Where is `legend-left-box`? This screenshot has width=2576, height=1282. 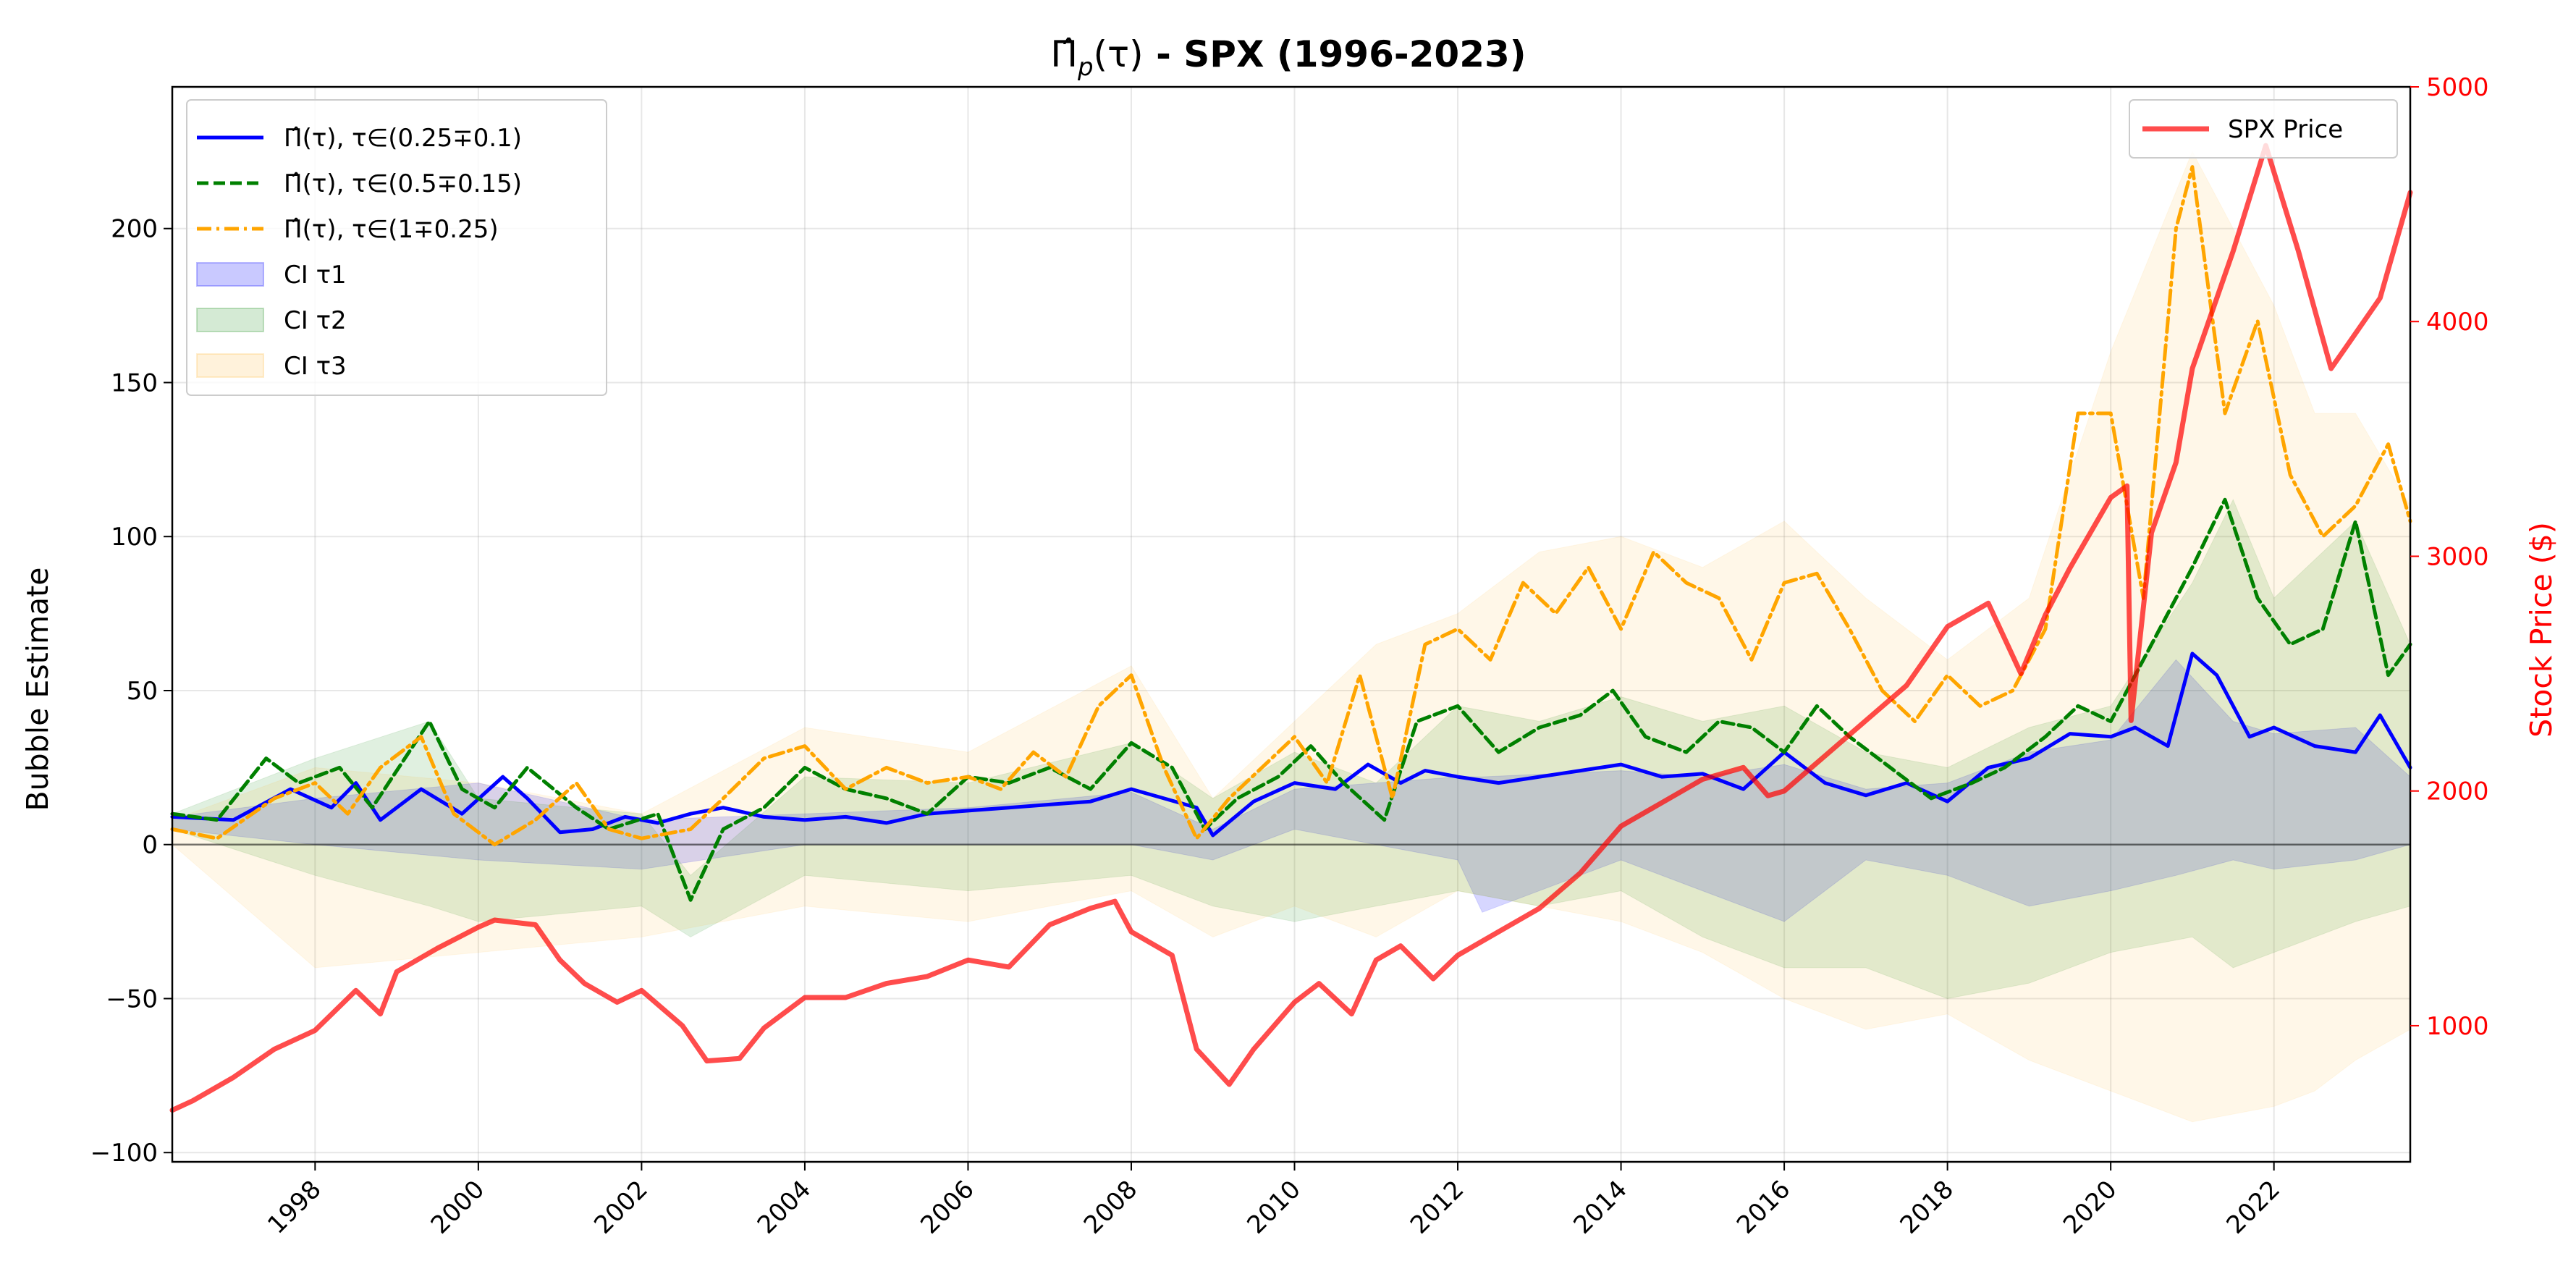 legend-left-box is located at coordinates (396, 247).